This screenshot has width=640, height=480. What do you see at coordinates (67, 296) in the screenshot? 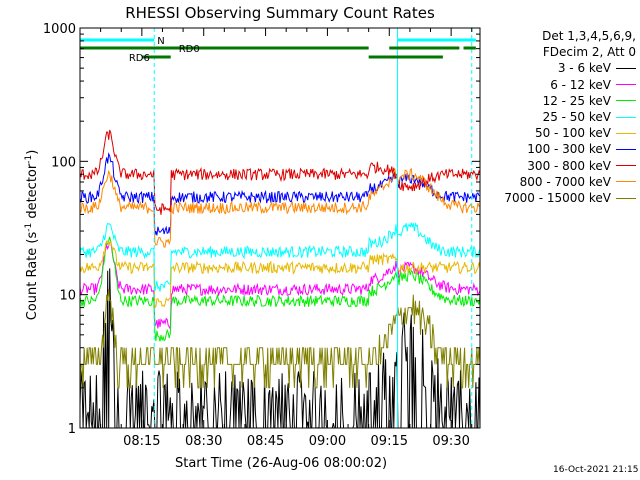
I see `y-tick-label-2: 10` at bounding box center [67, 296].